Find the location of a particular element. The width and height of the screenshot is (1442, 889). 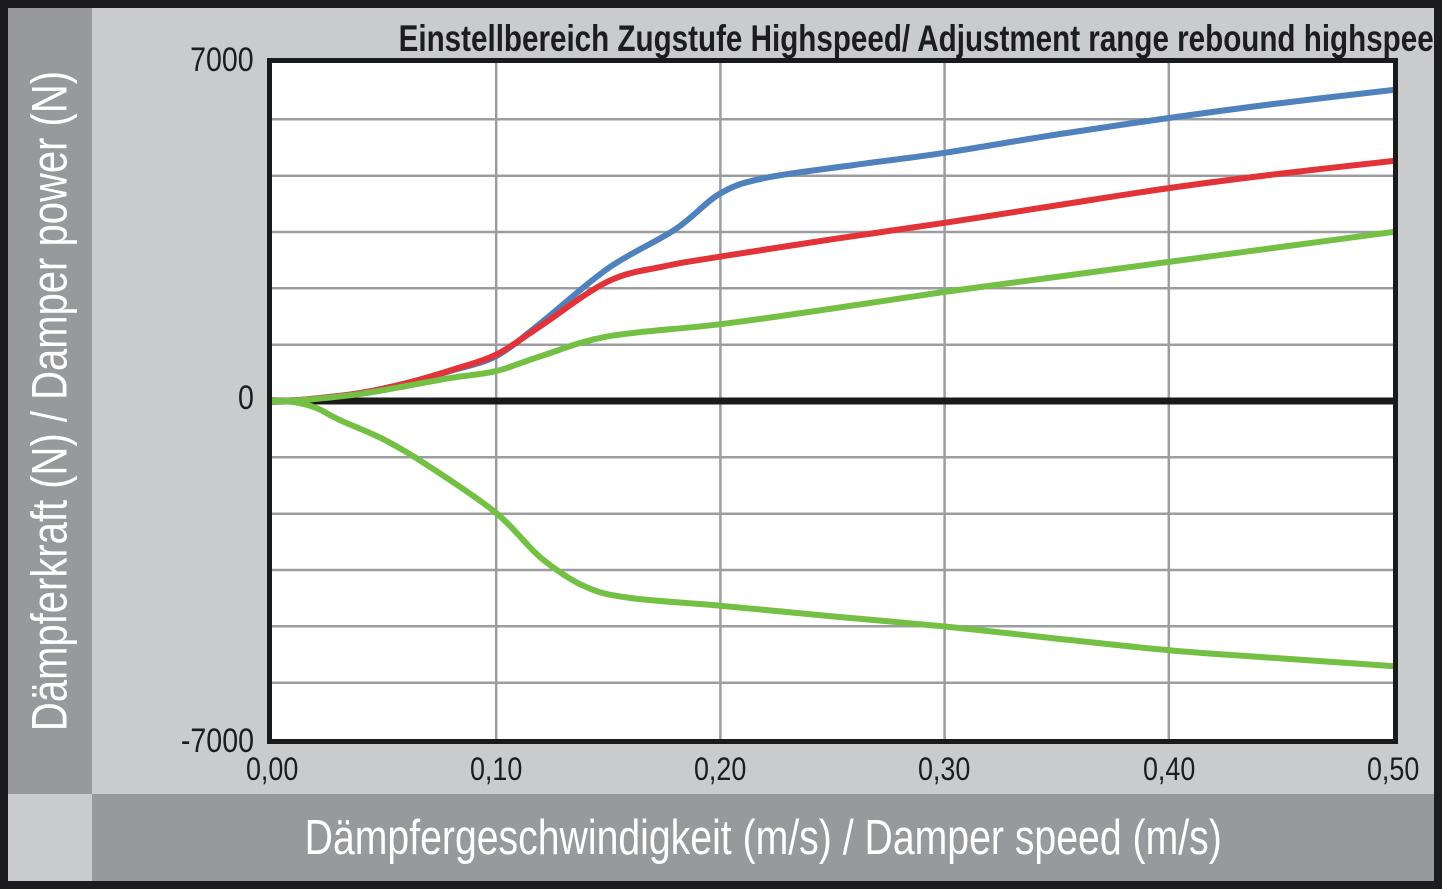

corner-spacer is located at coordinates (50, 837).